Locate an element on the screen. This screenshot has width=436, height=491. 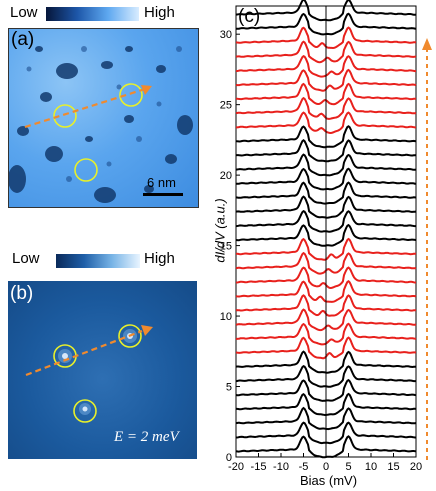
defect-circles is located at coordinates (98, 132).